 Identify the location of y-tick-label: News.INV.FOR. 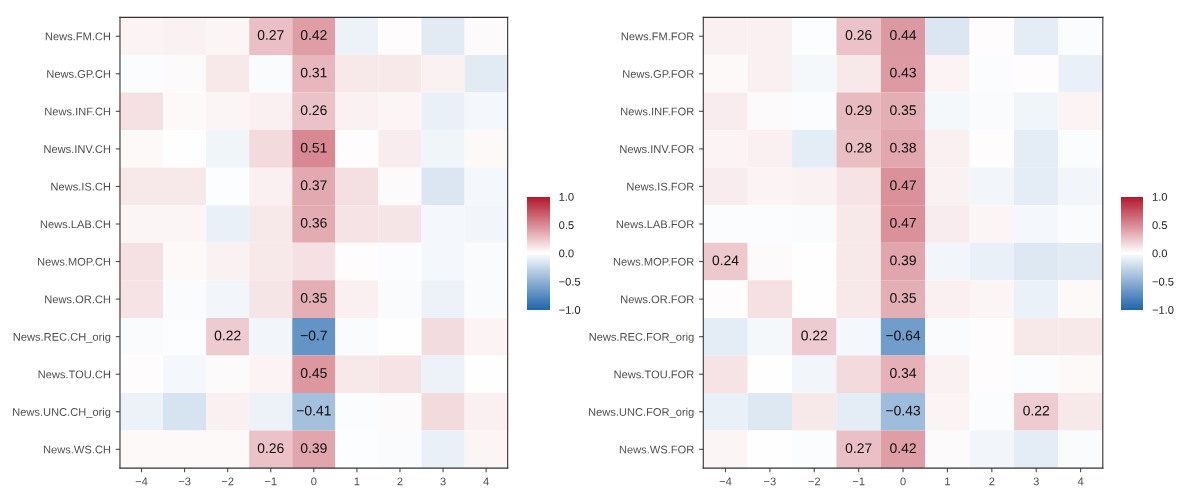
(657, 149).